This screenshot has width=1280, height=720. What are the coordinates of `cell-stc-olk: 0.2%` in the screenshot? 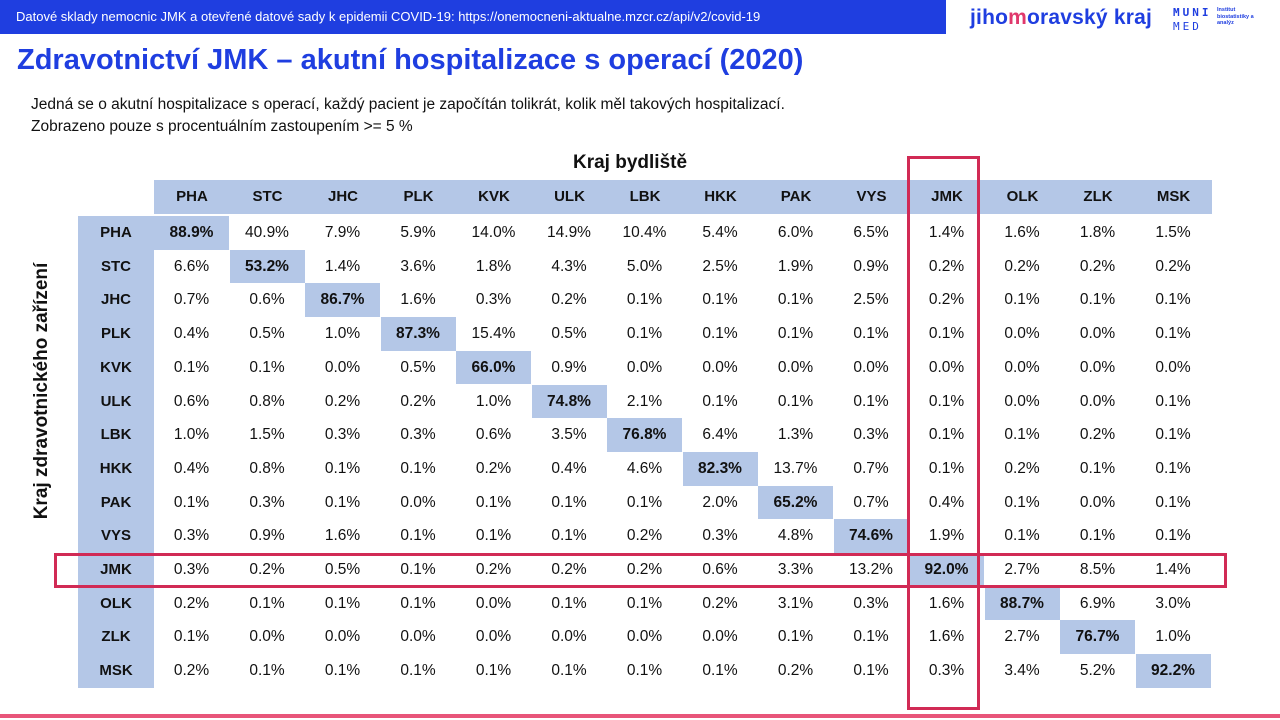 It's located at (1022, 266).